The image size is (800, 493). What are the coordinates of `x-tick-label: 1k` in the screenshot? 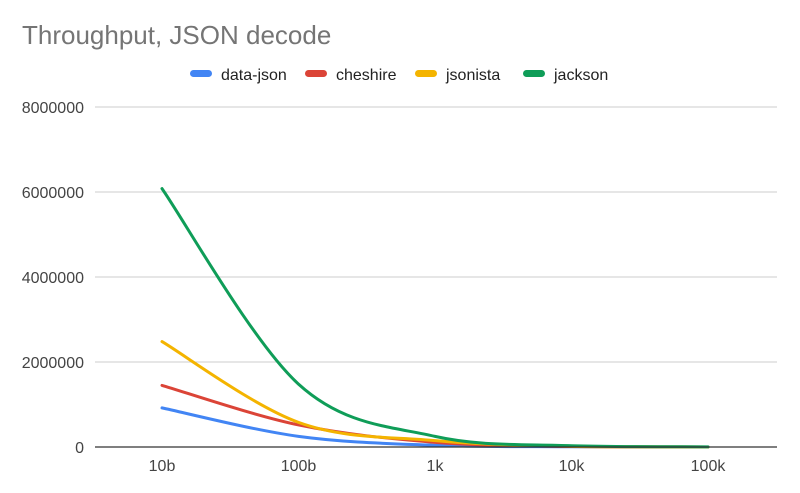 It's located at (436, 466).